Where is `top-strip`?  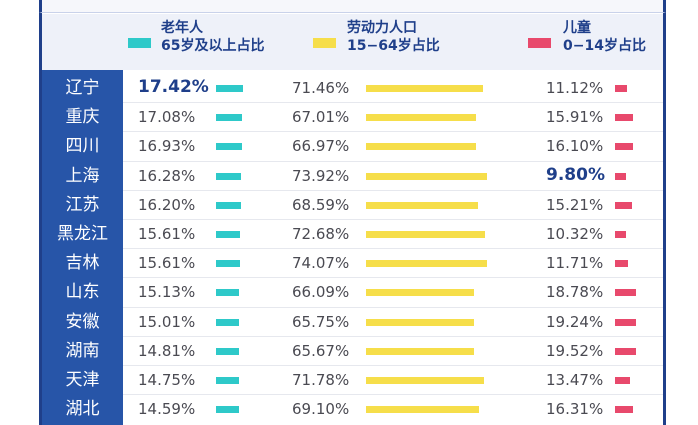 top-strip is located at coordinates (352, 6).